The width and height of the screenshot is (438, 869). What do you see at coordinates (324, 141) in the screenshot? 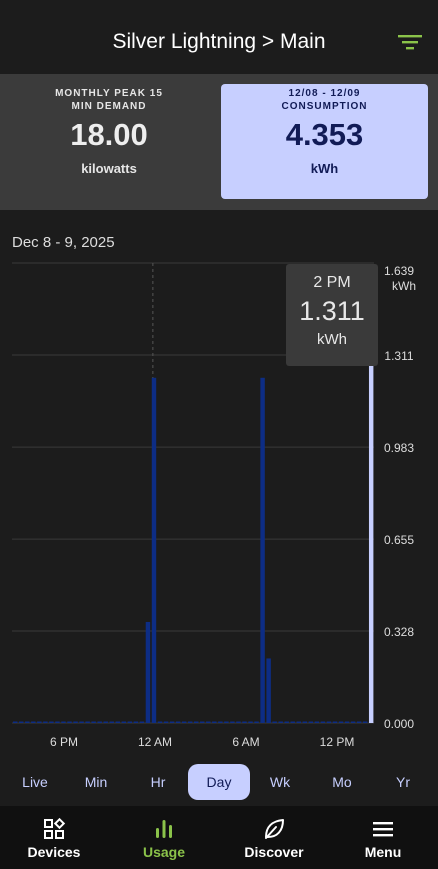
I see `consumption-card: 12/08 - 12/09 CONSUMPTION 4.353 kWh` at bounding box center [324, 141].